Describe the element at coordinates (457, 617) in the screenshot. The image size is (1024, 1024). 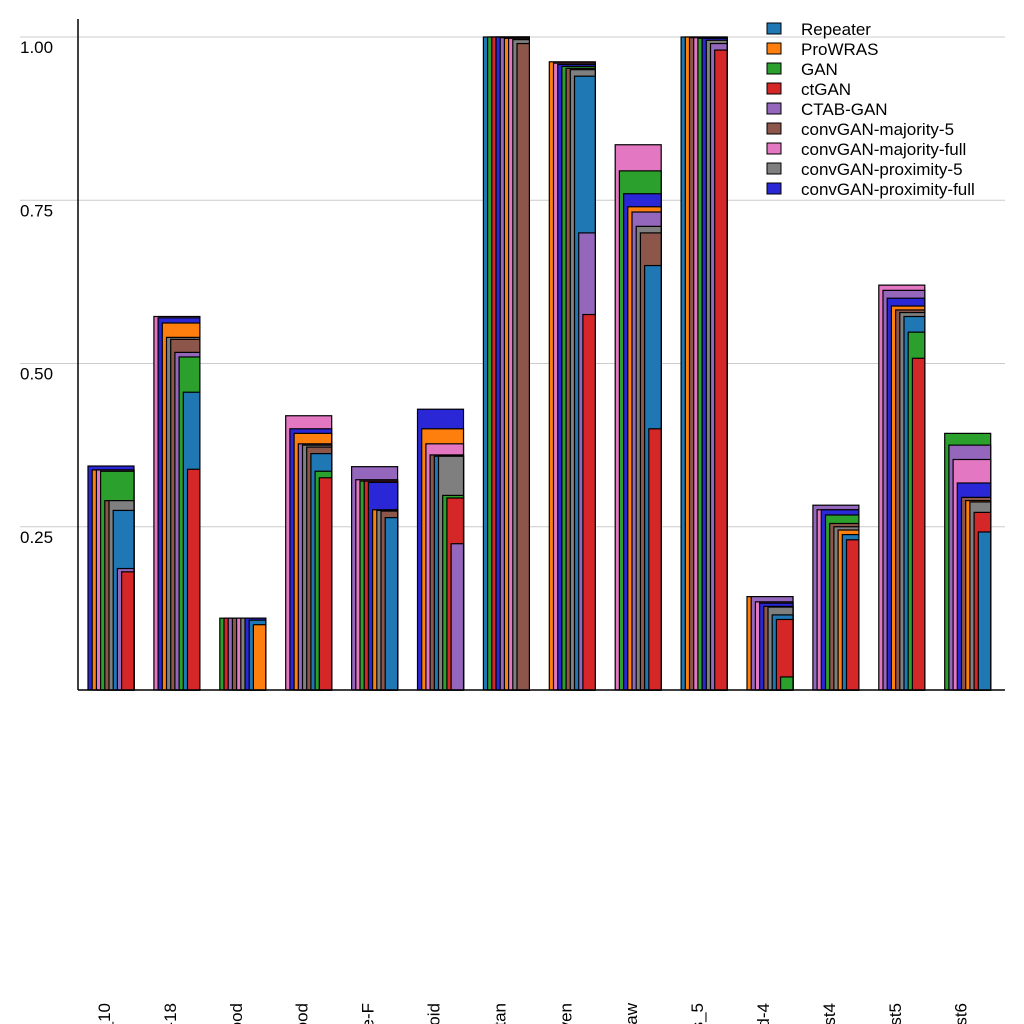
I see `bar-ctab-gan` at that location.